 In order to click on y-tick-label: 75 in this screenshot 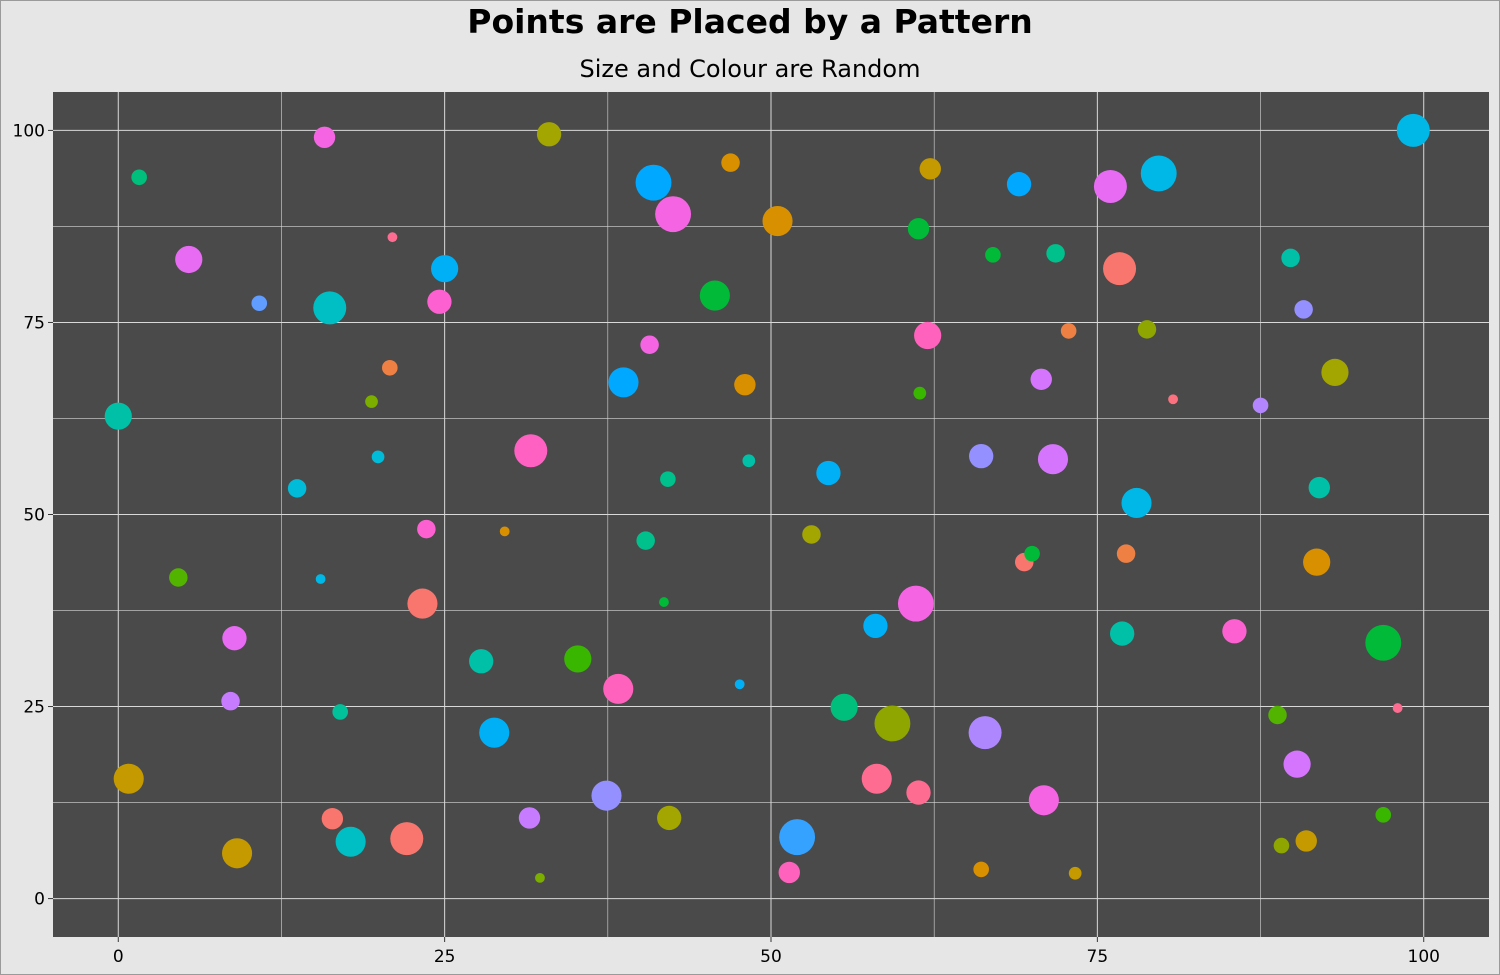, I will do `click(34, 323)`.